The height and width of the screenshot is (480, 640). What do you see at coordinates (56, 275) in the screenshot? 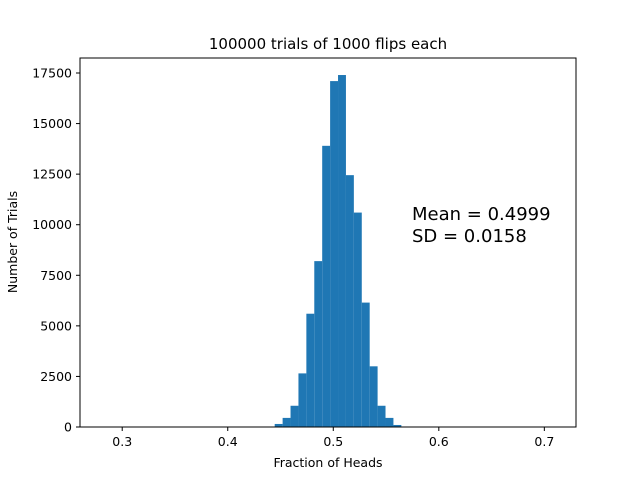
I see `y-tick-label-3: 7500` at bounding box center [56, 275].